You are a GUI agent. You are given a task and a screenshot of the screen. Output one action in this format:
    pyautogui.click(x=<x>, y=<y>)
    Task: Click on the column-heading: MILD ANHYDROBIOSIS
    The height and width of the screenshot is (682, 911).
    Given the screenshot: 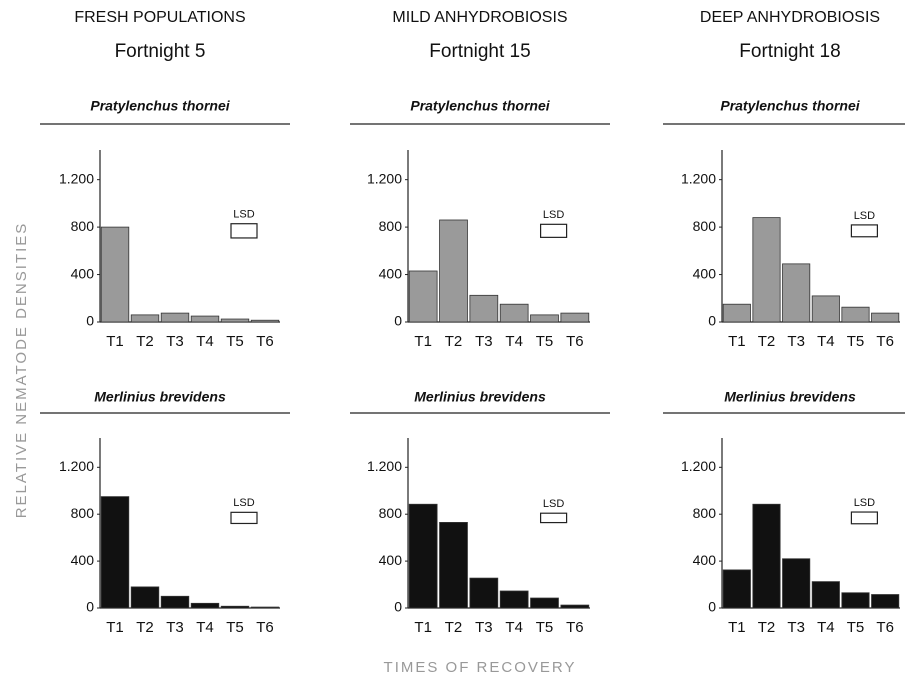 What is the action you would take?
    pyautogui.click(x=479, y=17)
    